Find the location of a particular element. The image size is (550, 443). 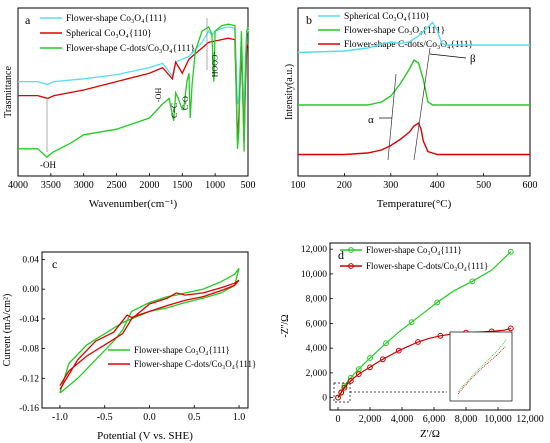

beta-guide-line is located at coordinates (422, 104).